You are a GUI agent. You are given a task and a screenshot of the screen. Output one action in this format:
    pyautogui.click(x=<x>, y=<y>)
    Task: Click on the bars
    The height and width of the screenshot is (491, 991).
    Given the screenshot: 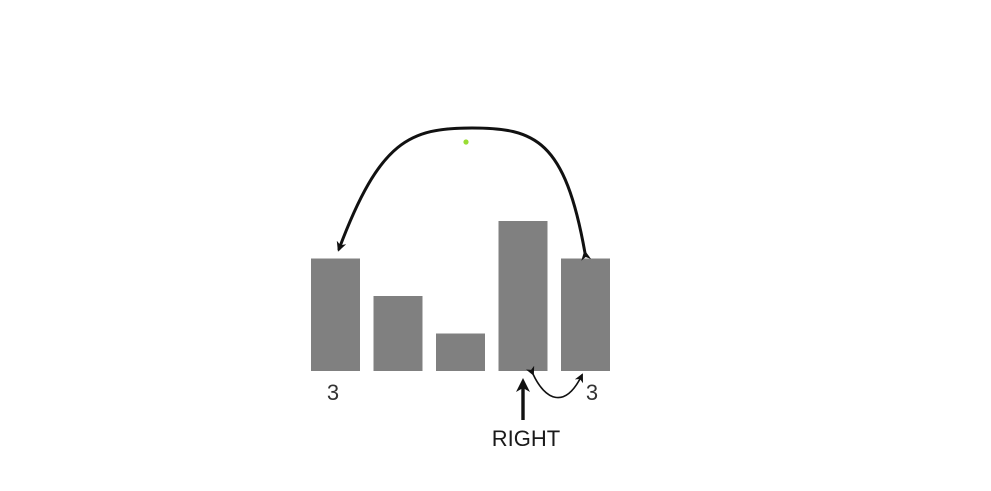 What is the action you would take?
    pyautogui.click(x=460, y=296)
    